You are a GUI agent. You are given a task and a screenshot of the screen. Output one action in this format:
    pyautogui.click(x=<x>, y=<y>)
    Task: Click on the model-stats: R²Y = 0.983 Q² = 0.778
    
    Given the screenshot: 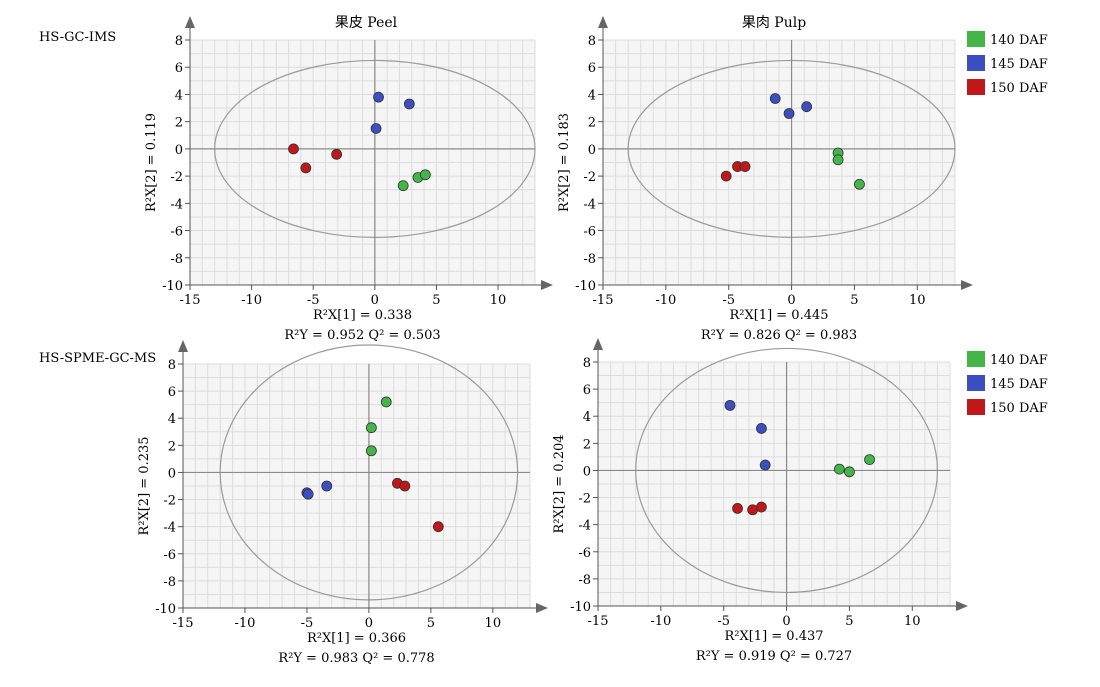 What is the action you would take?
    pyautogui.click(x=356, y=658)
    